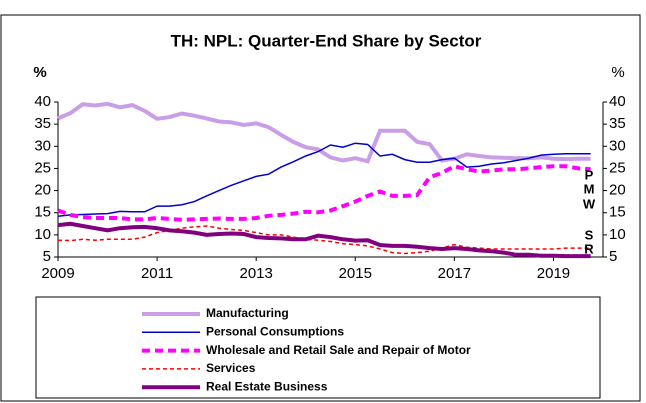 The height and width of the screenshot is (403, 646). I want to click on annotation: W, so click(589, 203).